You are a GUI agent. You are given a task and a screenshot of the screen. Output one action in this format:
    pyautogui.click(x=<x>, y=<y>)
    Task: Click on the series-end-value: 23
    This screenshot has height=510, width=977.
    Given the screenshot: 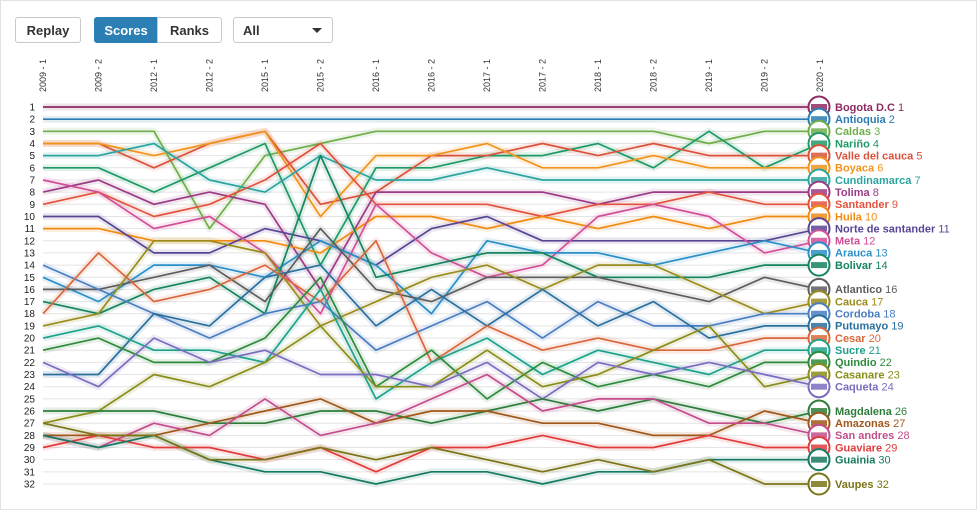 What is the action you would take?
    pyautogui.click(x=894, y=375)
    